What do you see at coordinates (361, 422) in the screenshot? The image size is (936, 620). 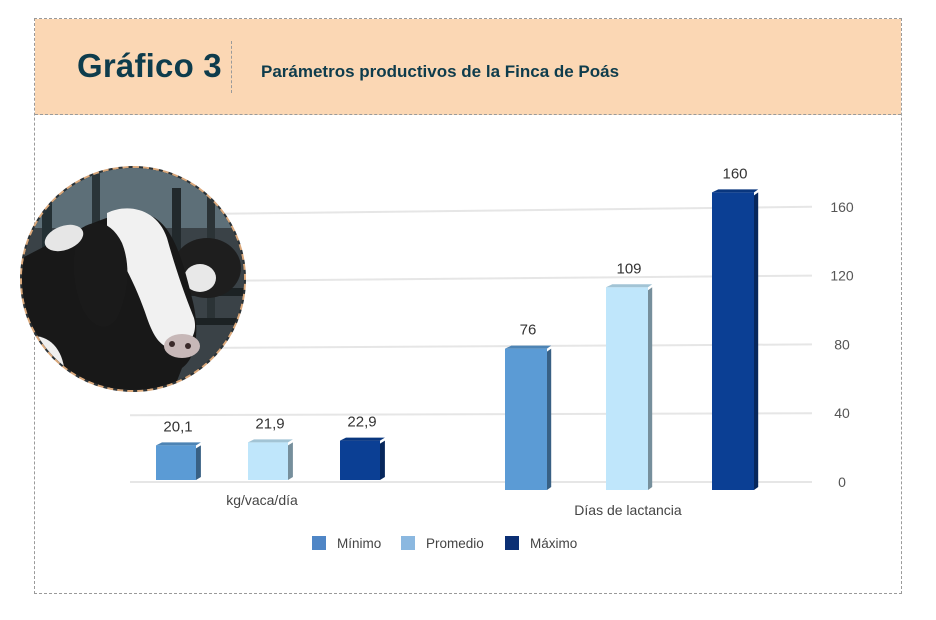 I see `data-label: 22,9` at bounding box center [361, 422].